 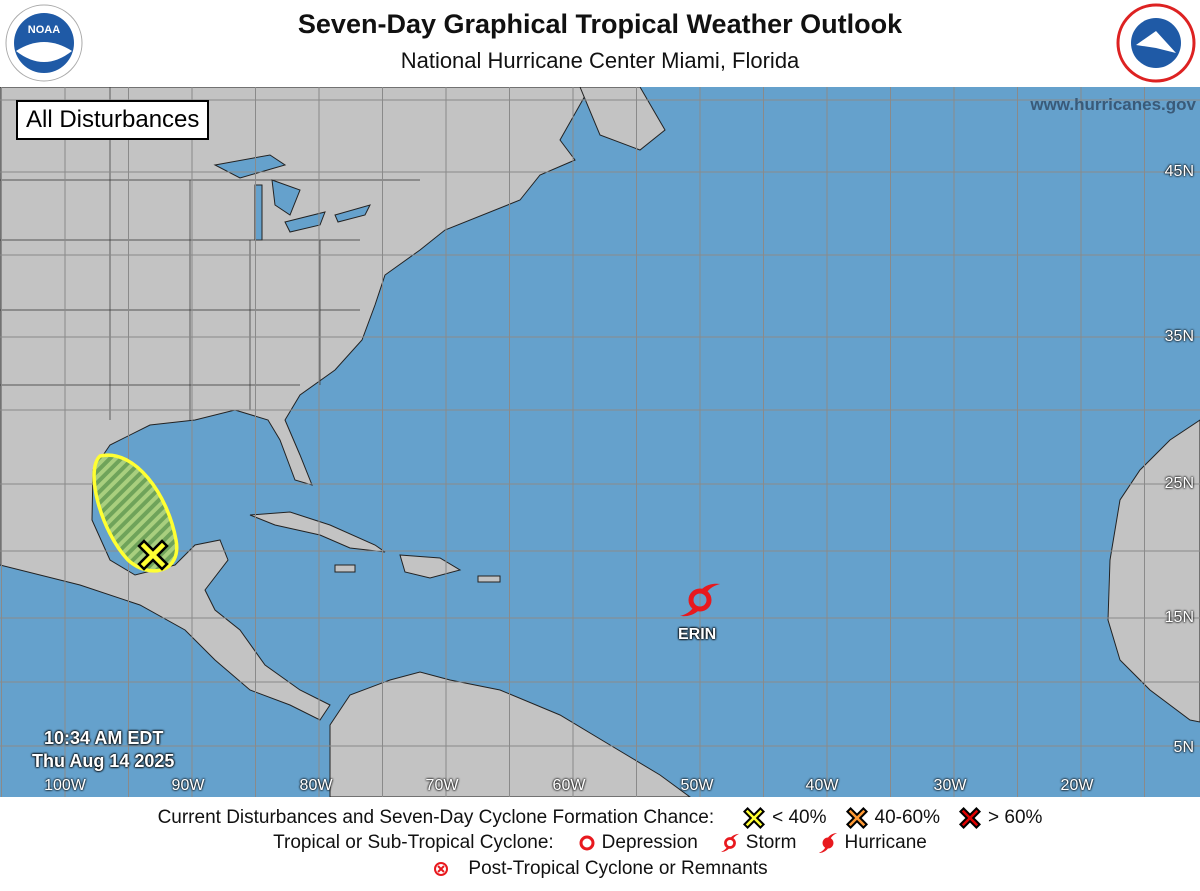 I want to click on page-subtitle: National Hurricane Center Miami, Florida, so click(x=600, y=60).